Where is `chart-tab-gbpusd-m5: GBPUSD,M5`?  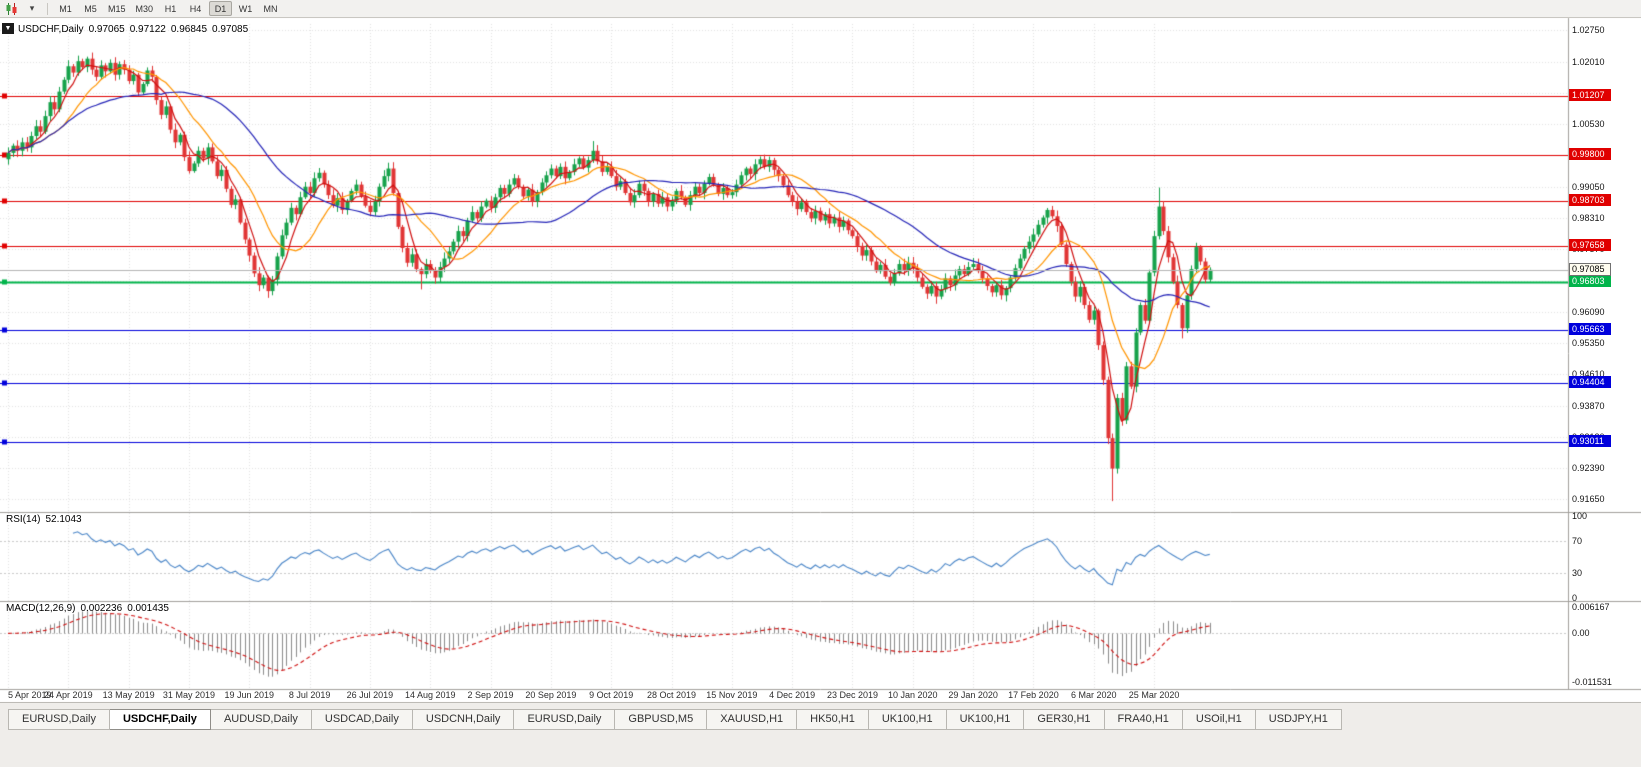
chart-tab-gbpusd-m5: GBPUSD,M5 is located at coordinates (661, 719).